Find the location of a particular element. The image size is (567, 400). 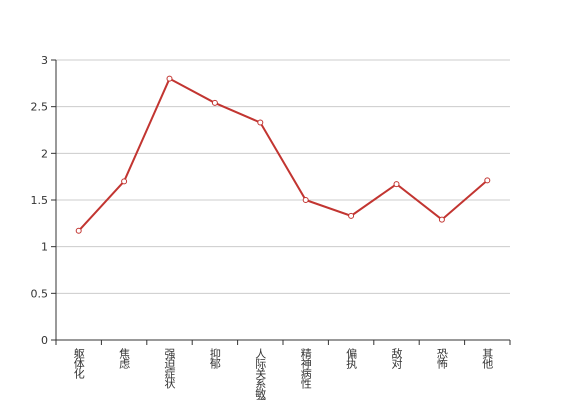

y-tick-label: 1 is located at coordinates (44, 247).